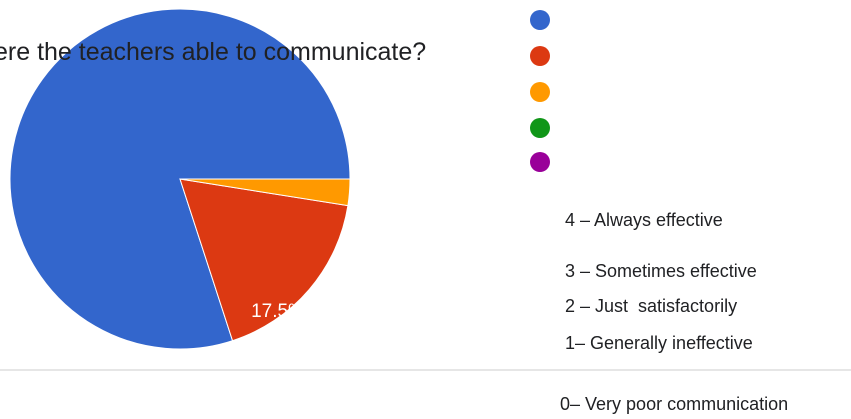  Describe the element at coordinates (540, 20) in the screenshot. I see `legend-dot-blue` at that location.